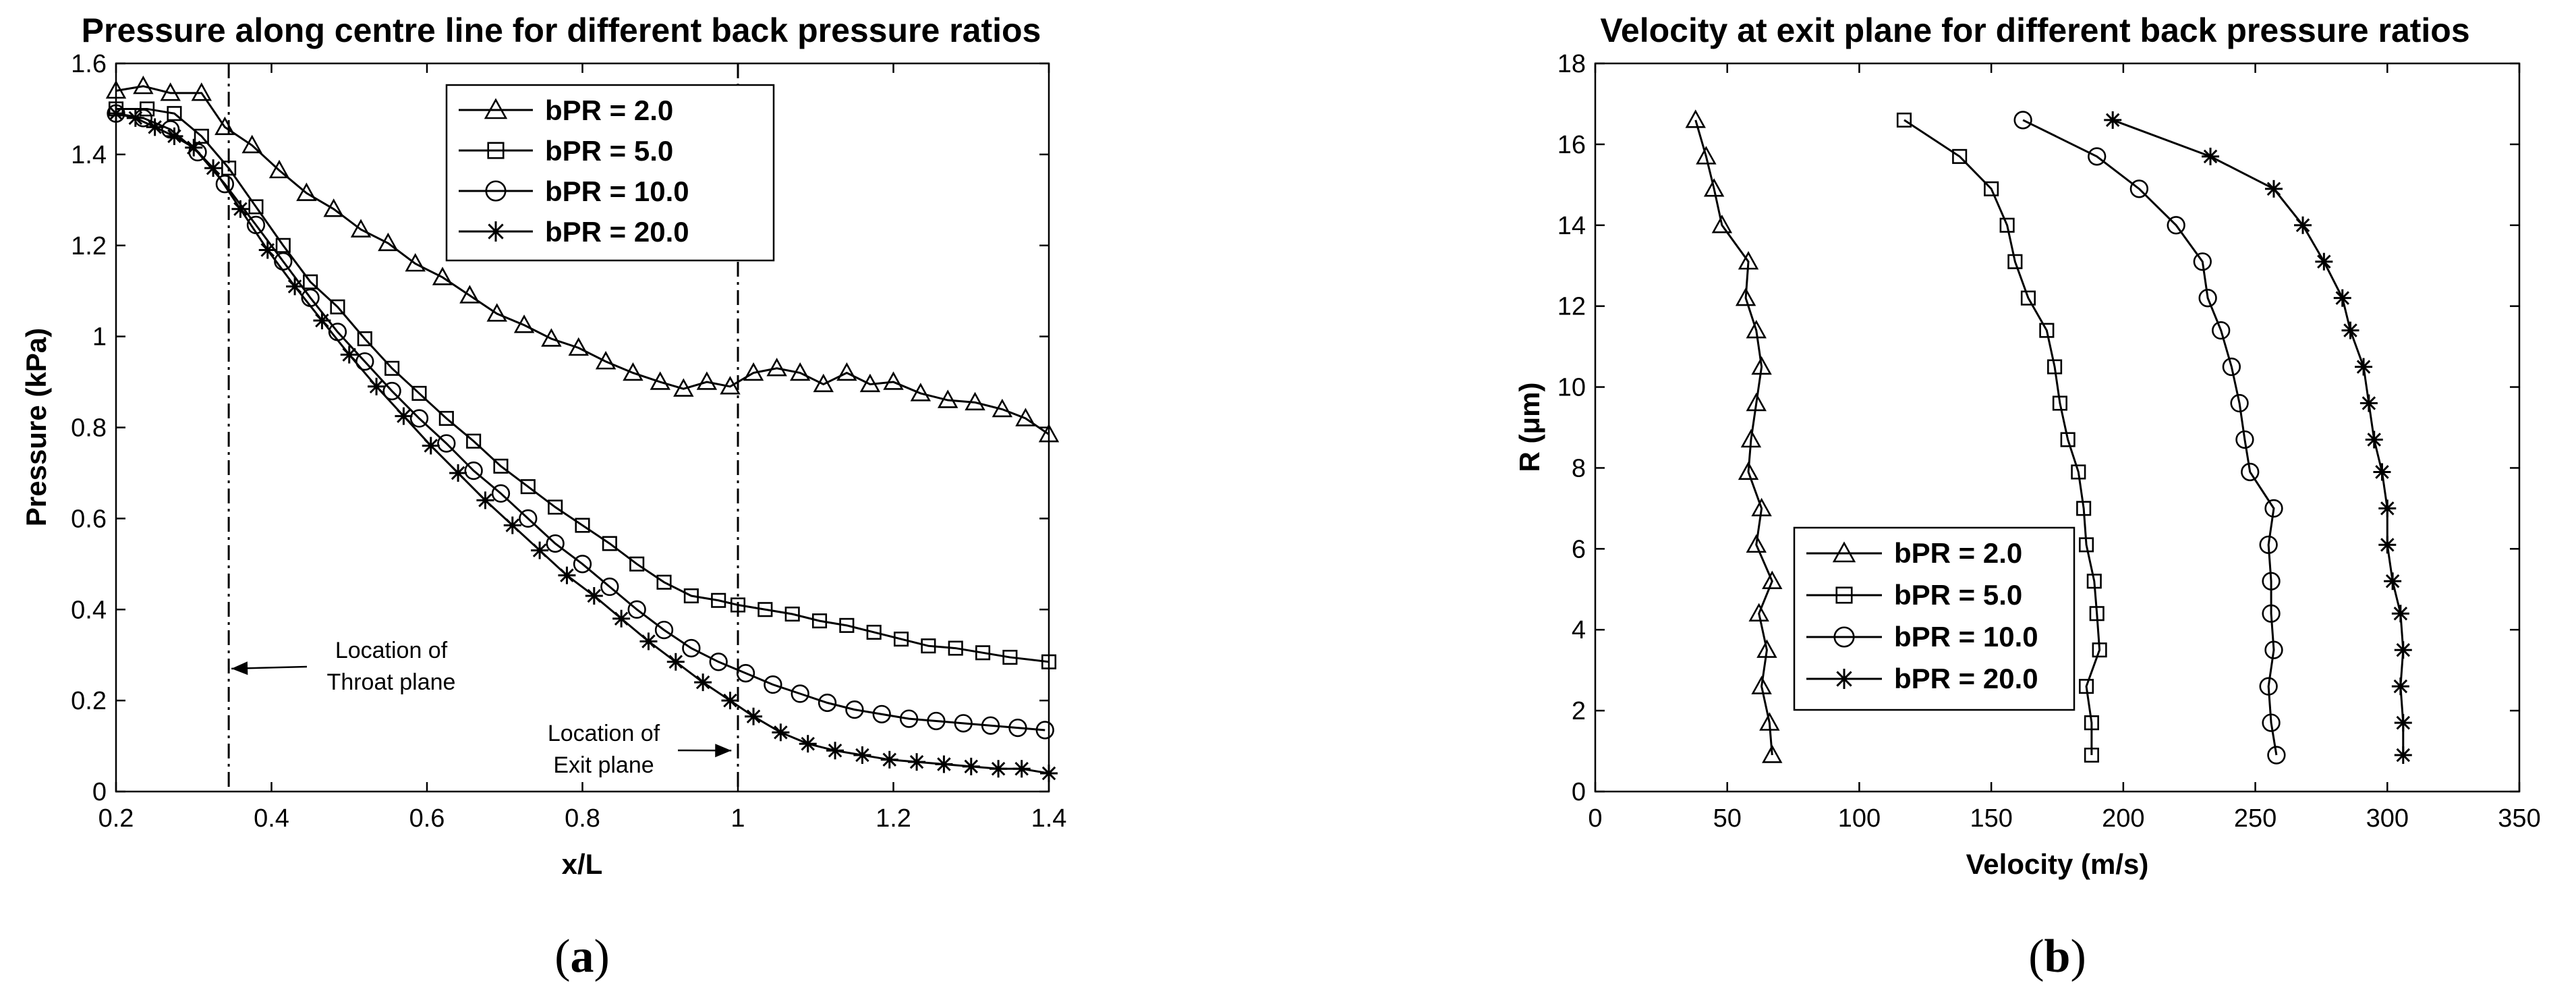  What do you see at coordinates (723, 751) in the screenshot?
I see `arrow-head` at bounding box center [723, 751].